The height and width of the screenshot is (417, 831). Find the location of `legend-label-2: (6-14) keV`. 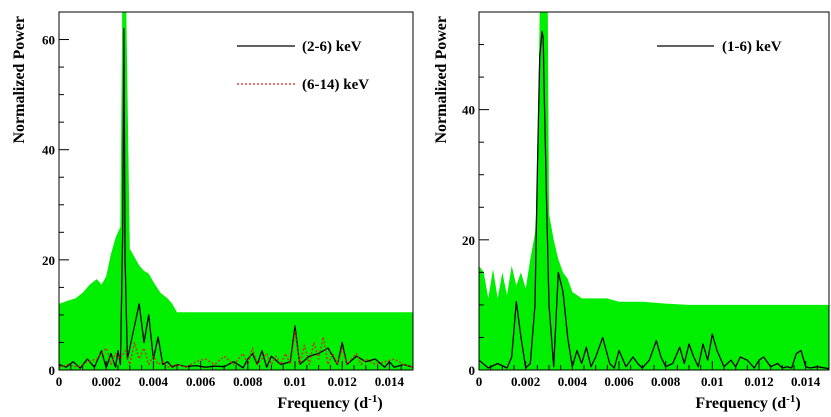

legend-label-2: (6-14) keV is located at coordinates (335, 85).